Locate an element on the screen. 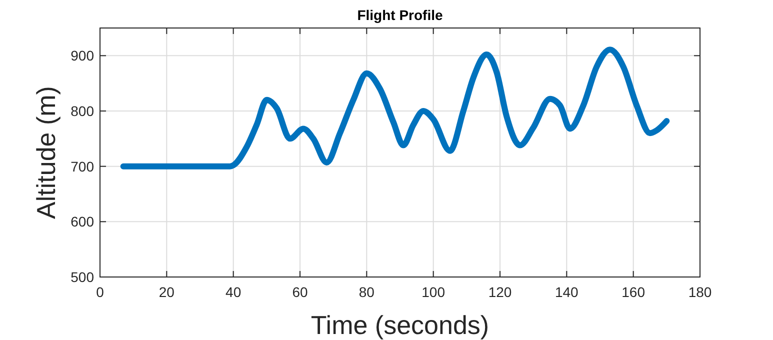 The width and height of the screenshot is (773, 340). y-axis-title: Altitude (m) is located at coordinates (46, 152).